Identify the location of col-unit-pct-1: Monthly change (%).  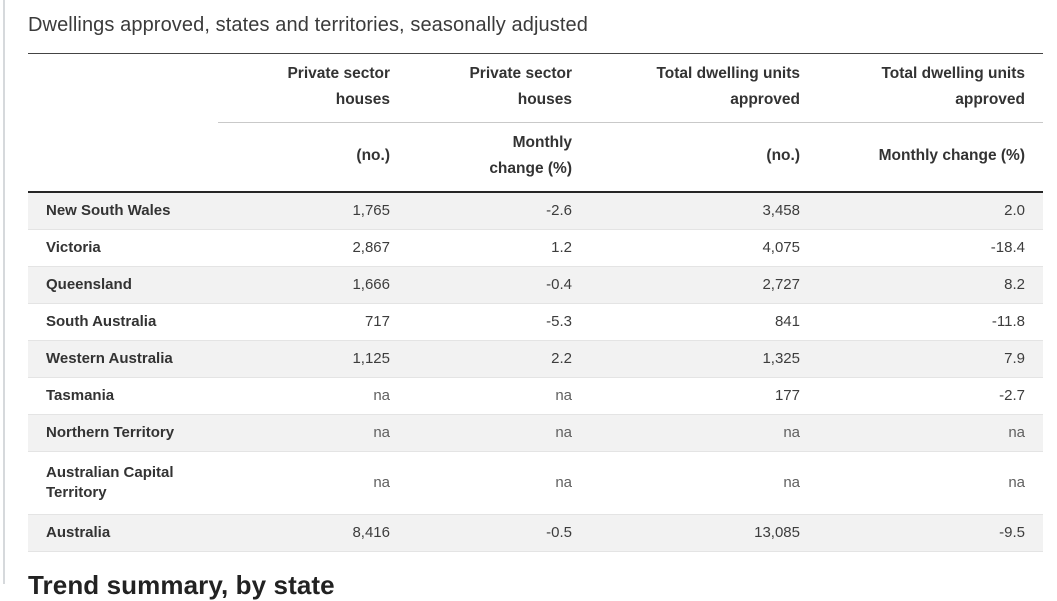
(499, 158).